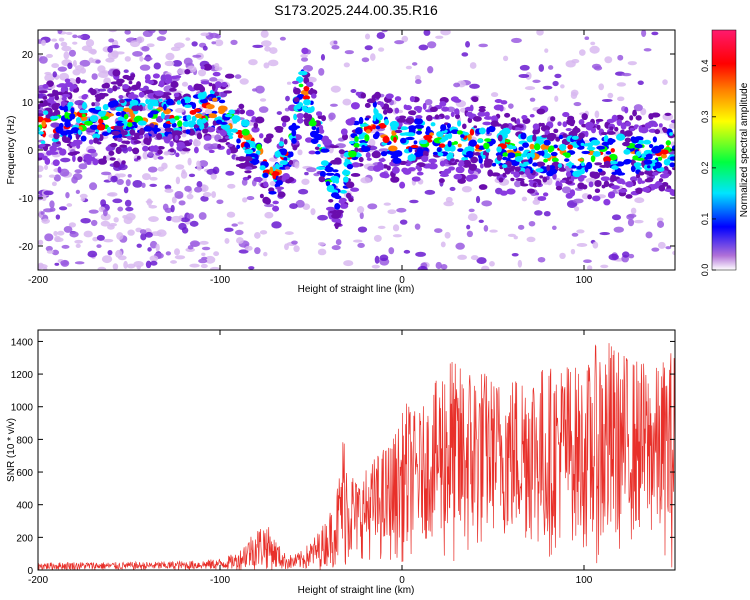 The height and width of the screenshot is (600, 750). Describe the element at coordinates (220, 280) in the screenshot. I see `x-tick-label: -100` at that location.